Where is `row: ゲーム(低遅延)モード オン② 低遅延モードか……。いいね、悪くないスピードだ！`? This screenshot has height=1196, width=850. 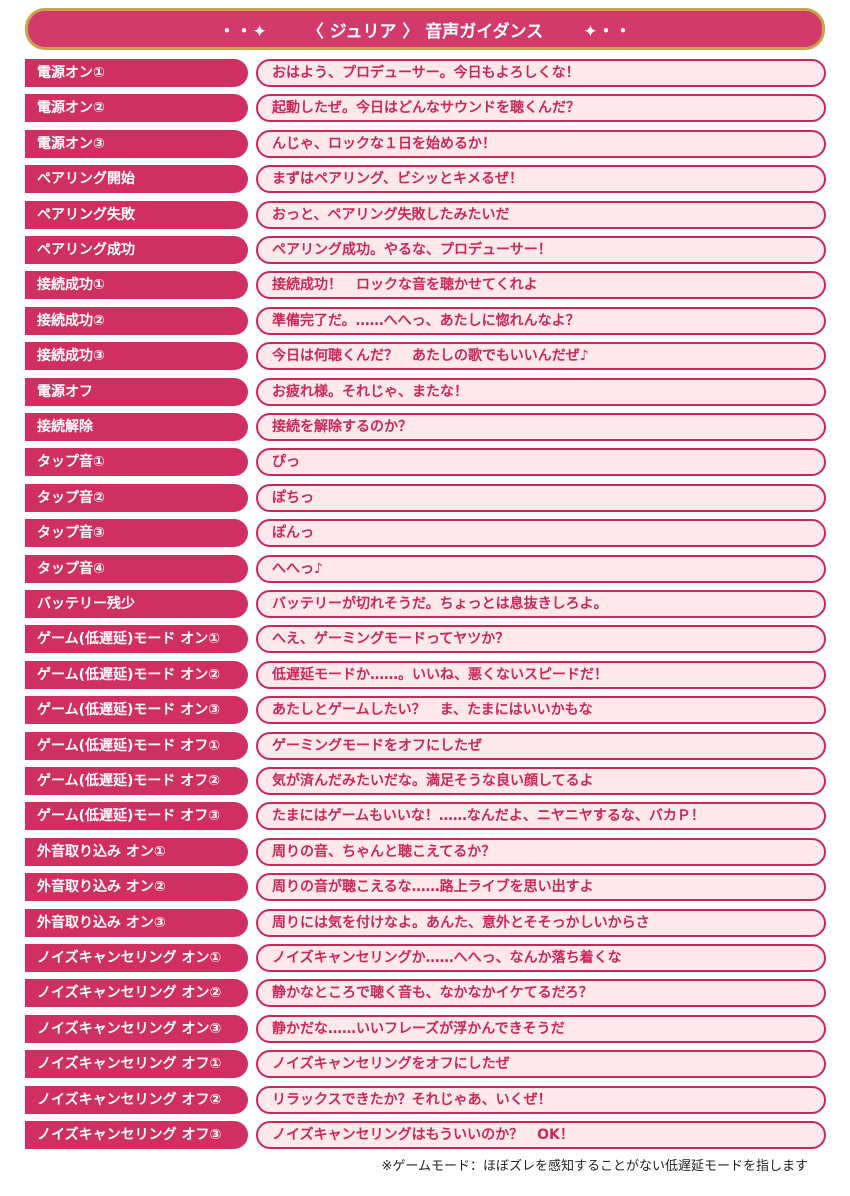 row: ゲーム(低遅延)モード オン② 低遅延モードか……。いいね、悪くないスピードだ！ is located at coordinates (425, 674).